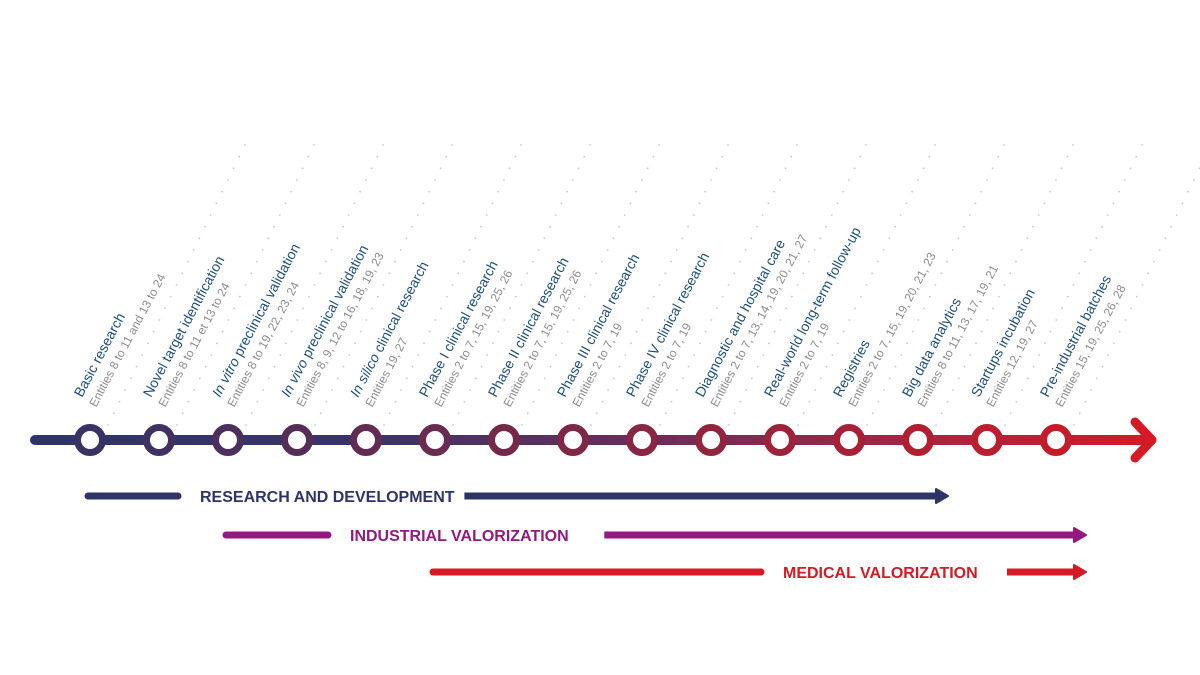 The height and width of the screenshot is (675, 1200). I want to click on timeline-arrowhead, so click(1143, 440).